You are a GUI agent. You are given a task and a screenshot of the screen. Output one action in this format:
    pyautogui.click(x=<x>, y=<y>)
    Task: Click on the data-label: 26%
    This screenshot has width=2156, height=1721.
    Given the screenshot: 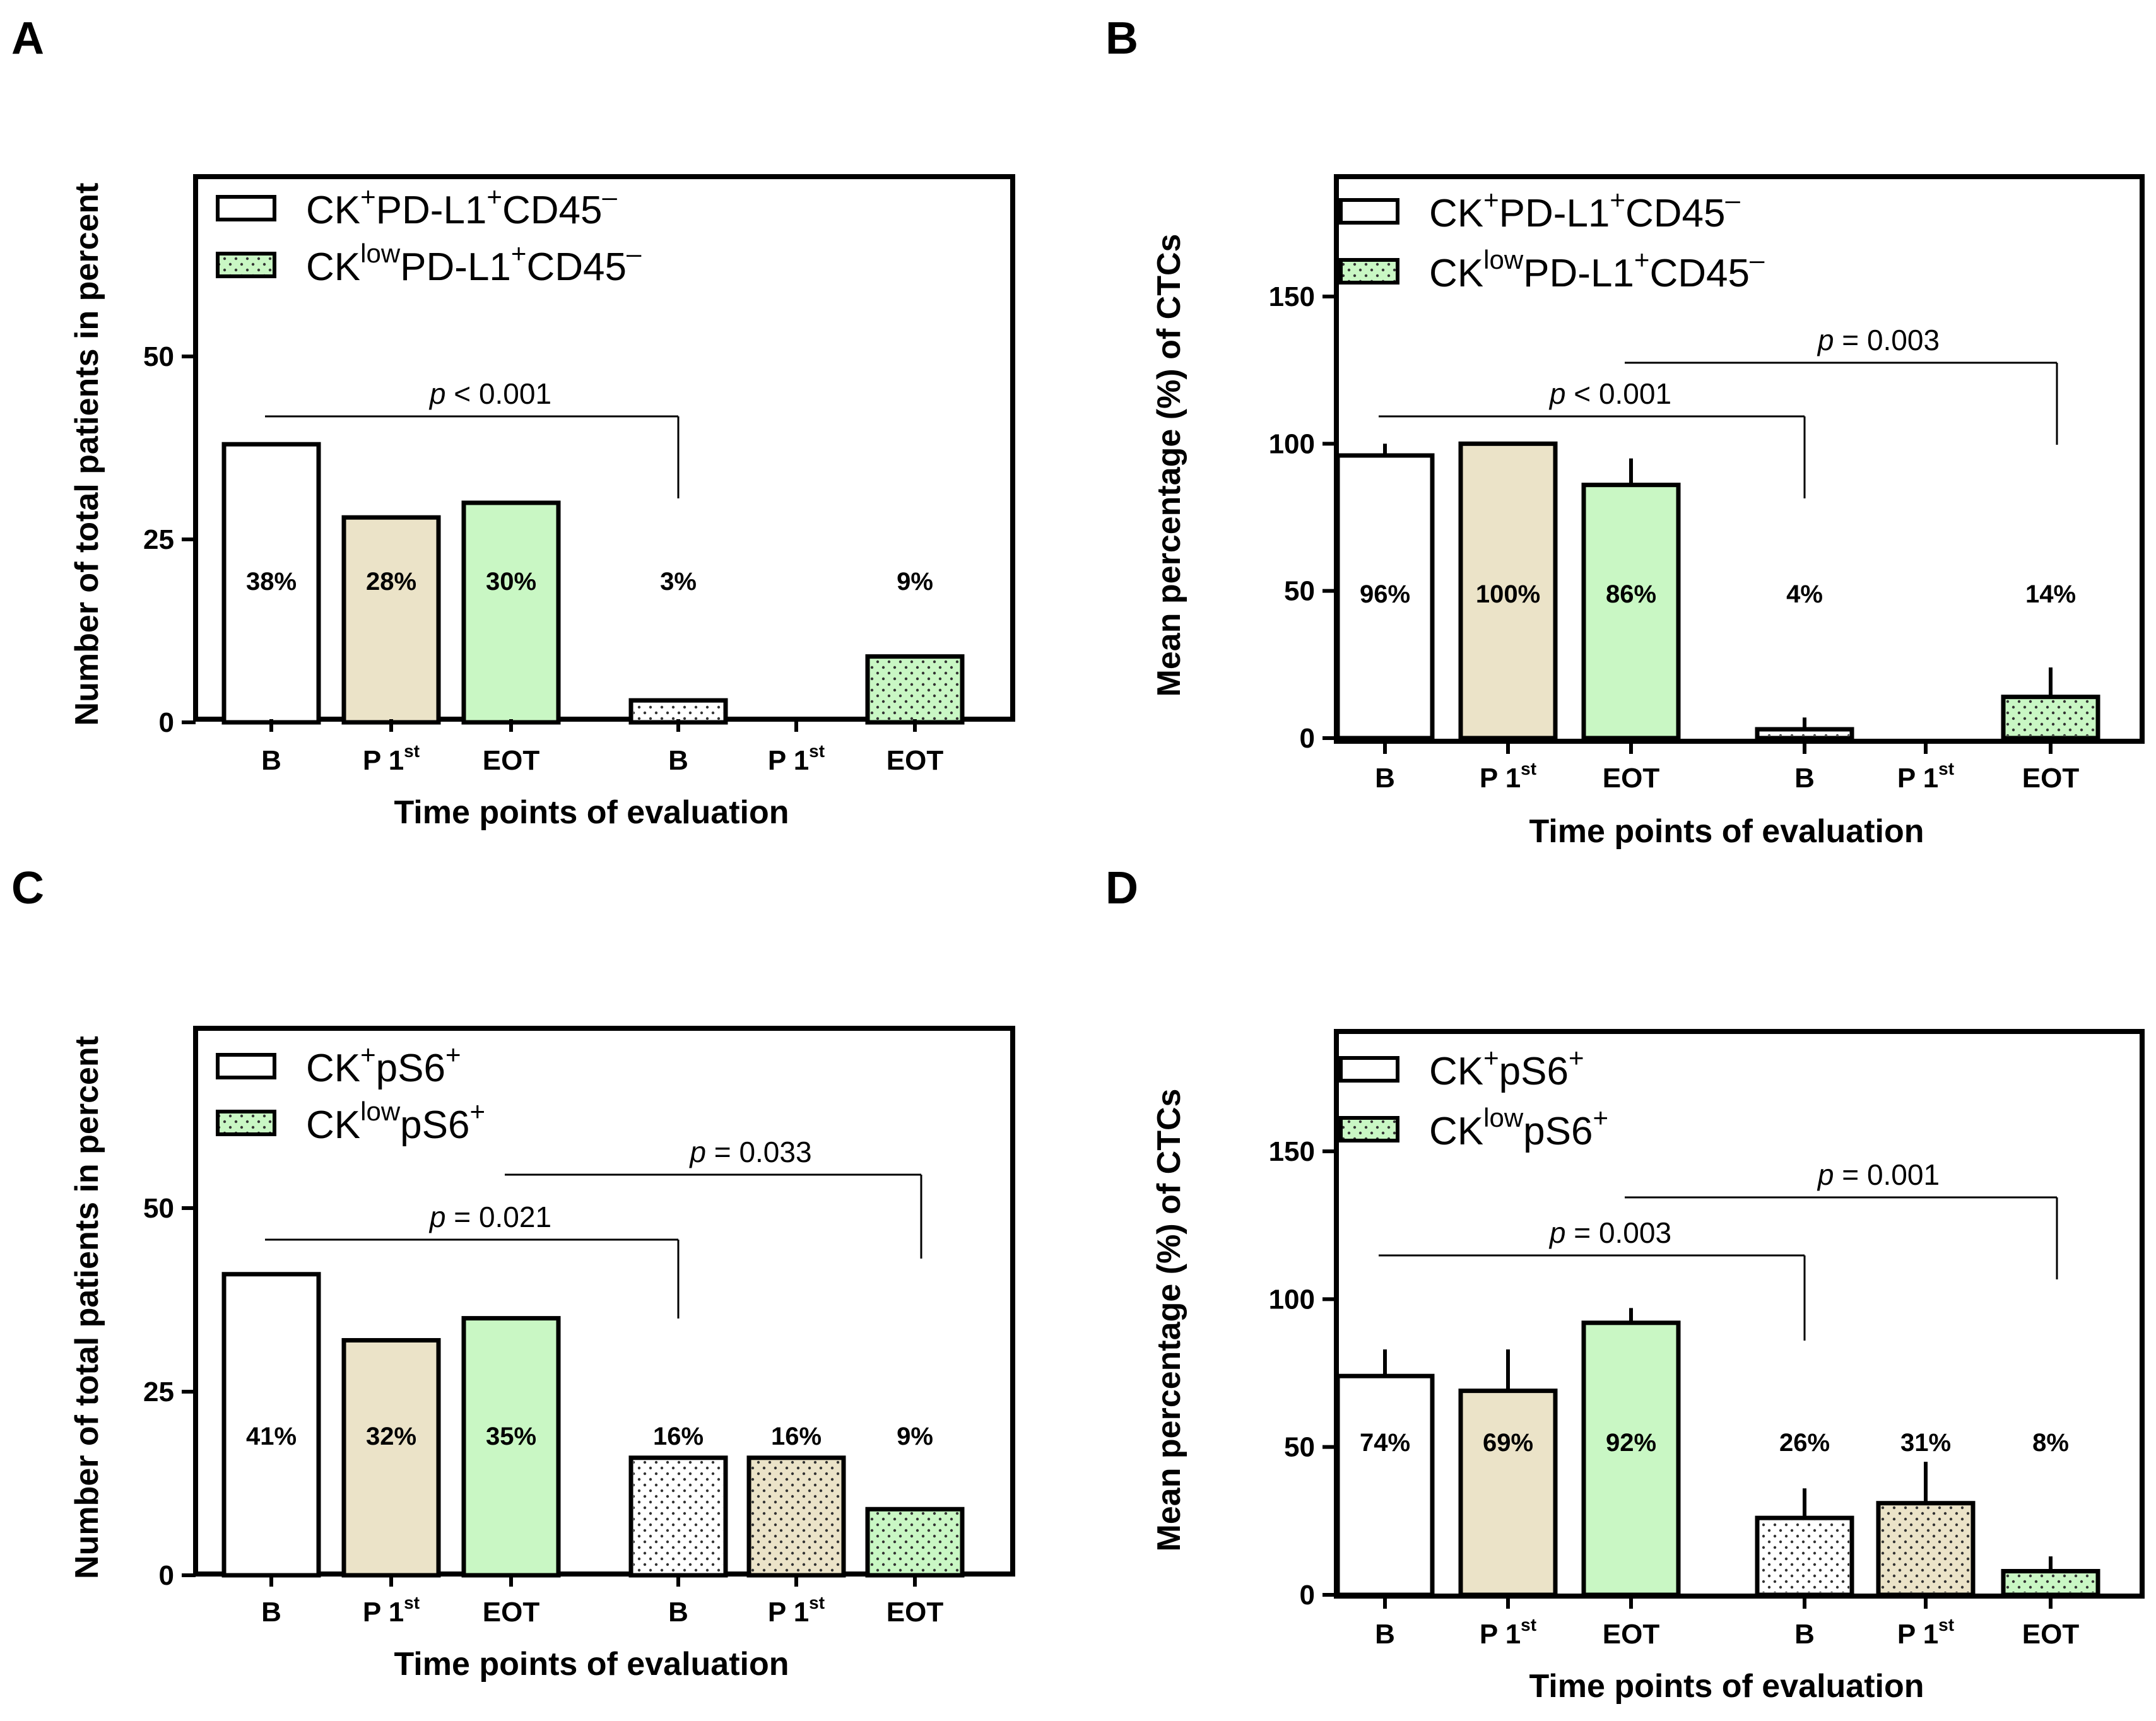 What is the action you would take?
    pyautogui.click(x=1804, y=1443)
    